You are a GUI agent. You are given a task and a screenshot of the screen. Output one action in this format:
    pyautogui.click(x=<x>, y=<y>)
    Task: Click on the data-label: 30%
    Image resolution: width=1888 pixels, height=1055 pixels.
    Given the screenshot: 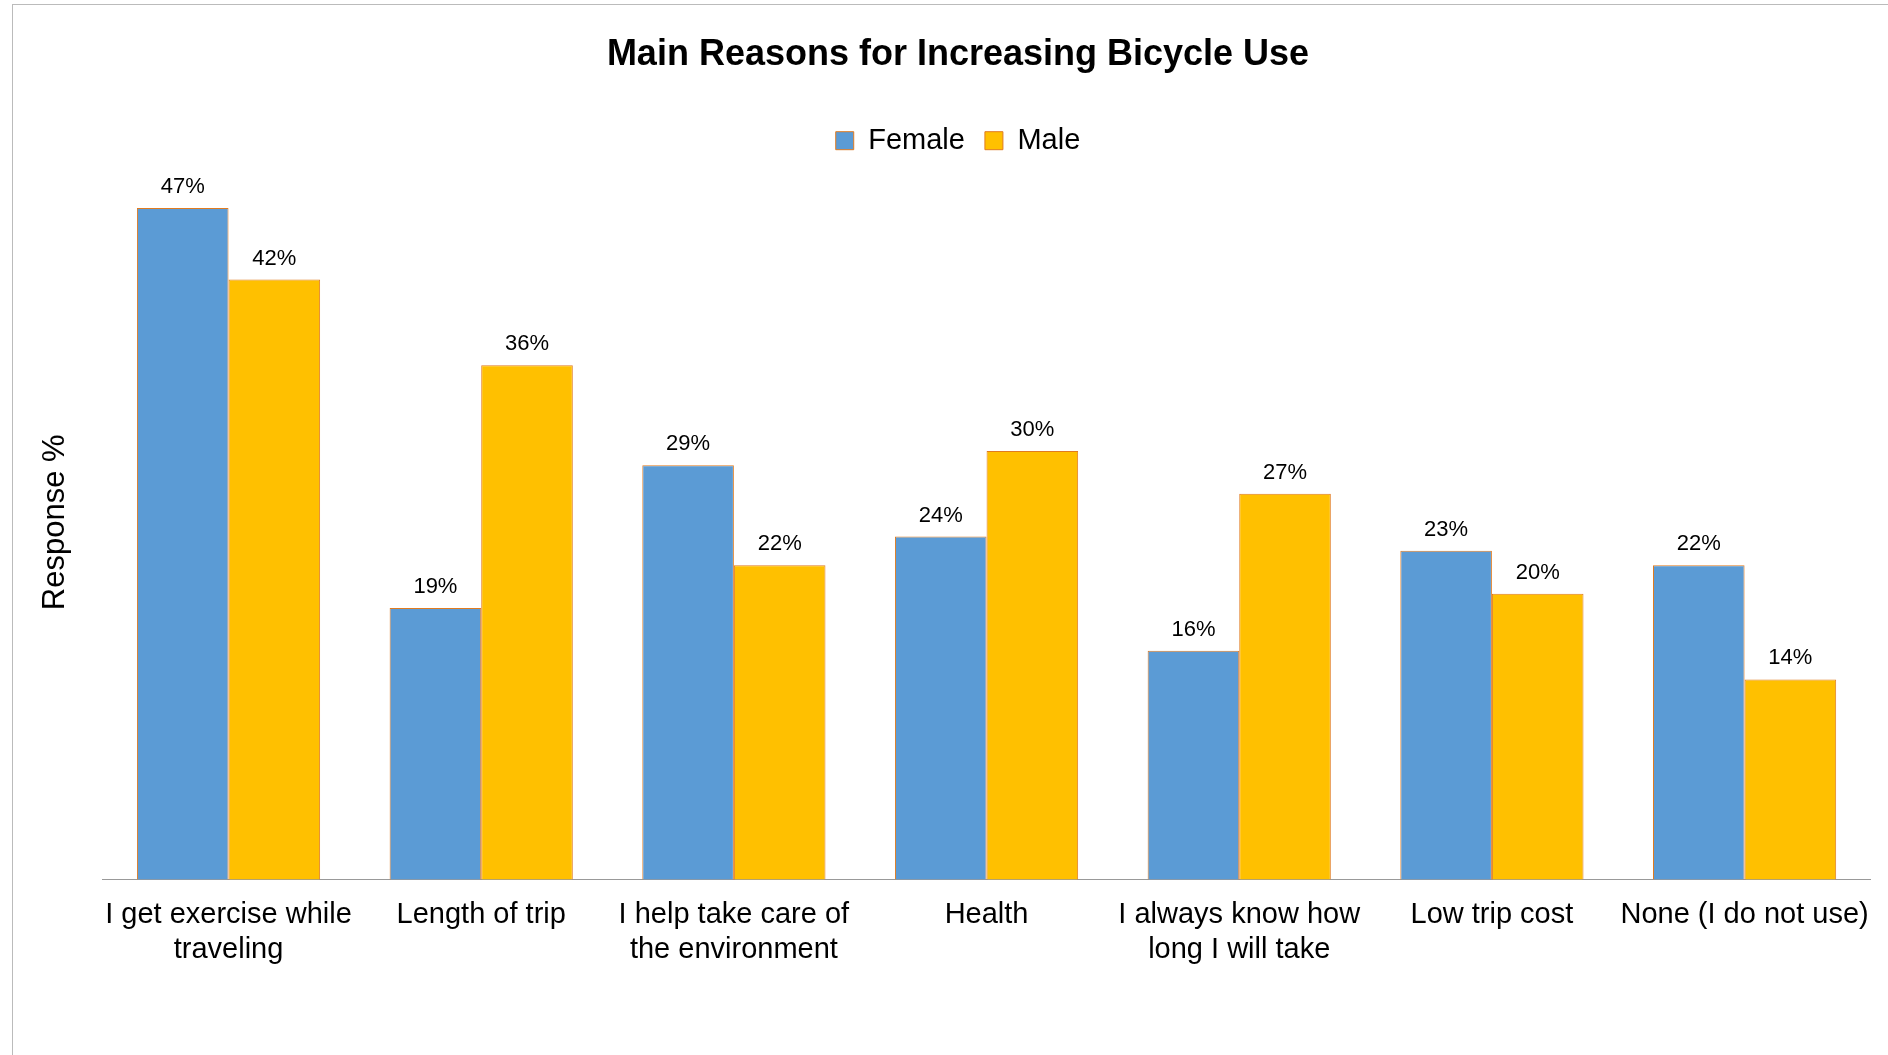 What is the action you would take?
    pyautogui.click(x=1032, y=428)
    